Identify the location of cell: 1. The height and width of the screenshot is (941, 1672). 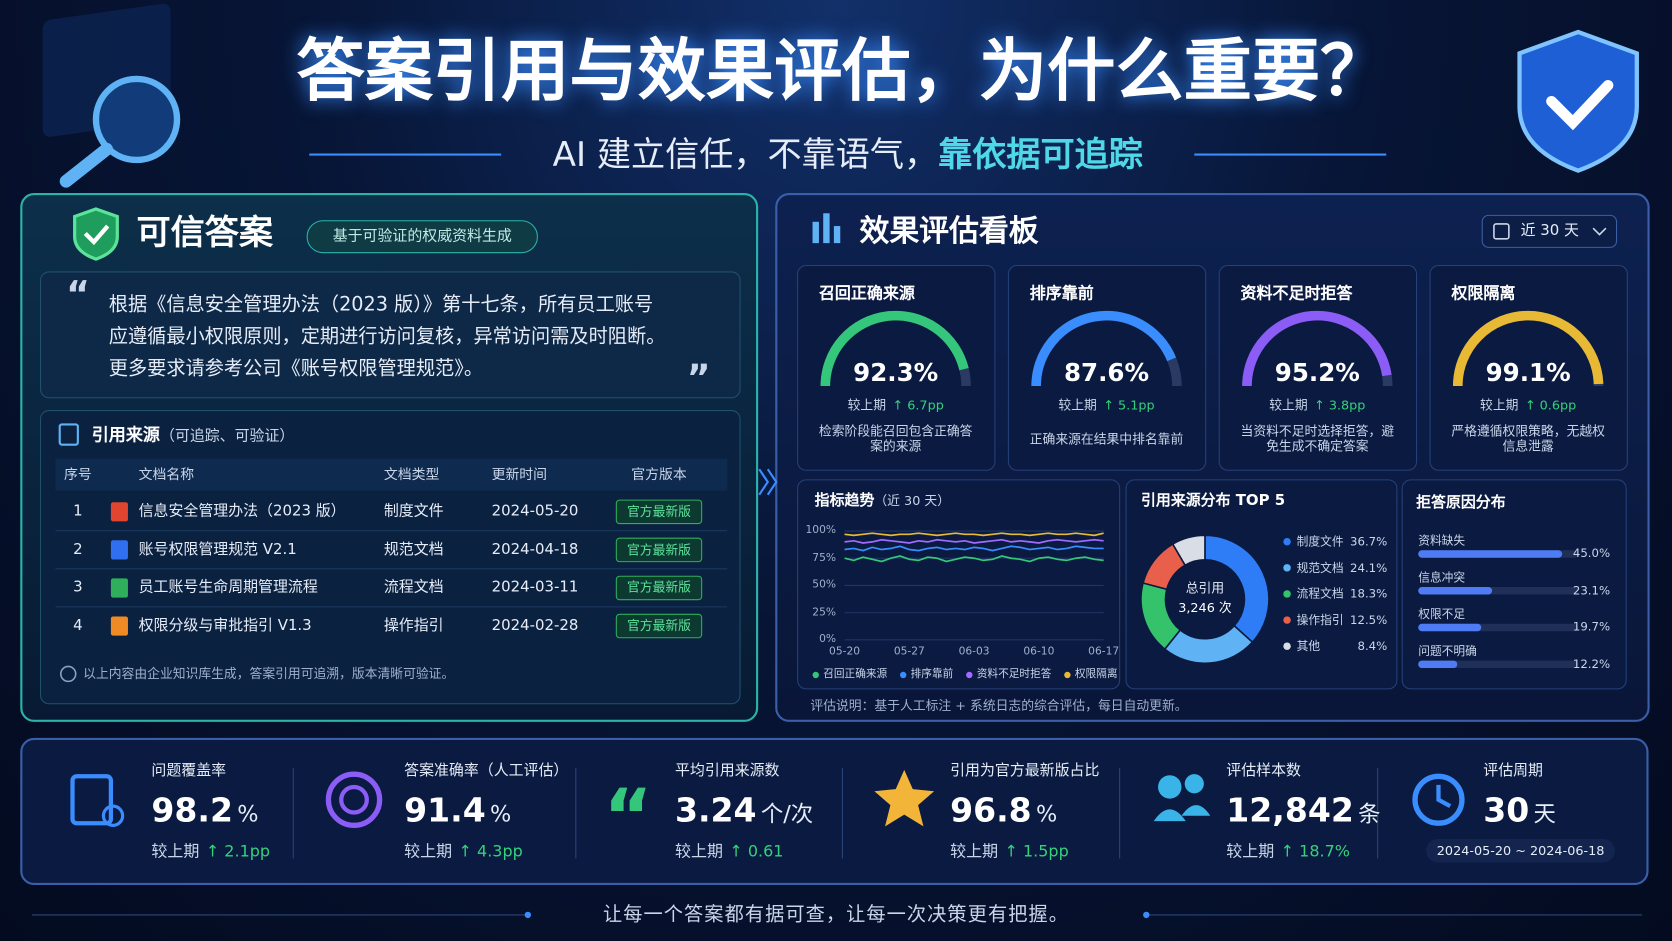
(78, 511).